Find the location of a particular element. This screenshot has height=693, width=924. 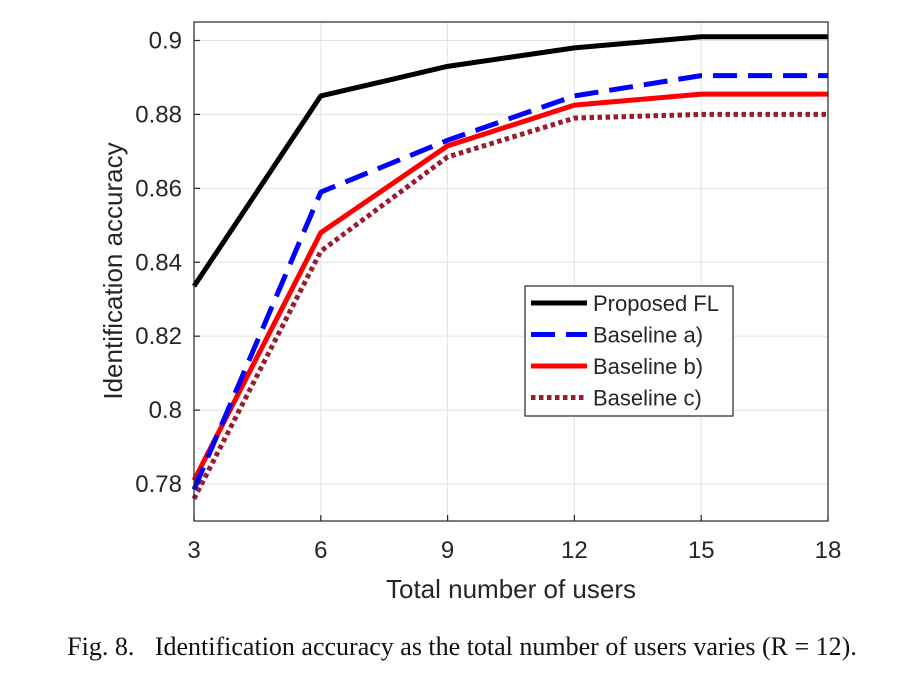

y-tick-label: 0.8 is located at coordinates (165, 410).